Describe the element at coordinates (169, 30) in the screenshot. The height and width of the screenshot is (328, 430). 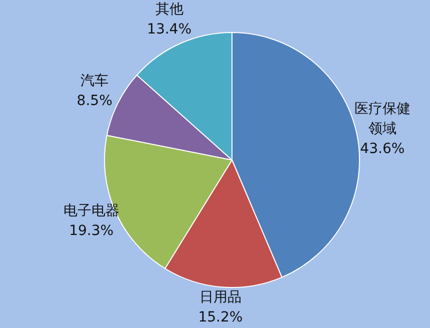
I see `data-label: 13.4%` at that location.